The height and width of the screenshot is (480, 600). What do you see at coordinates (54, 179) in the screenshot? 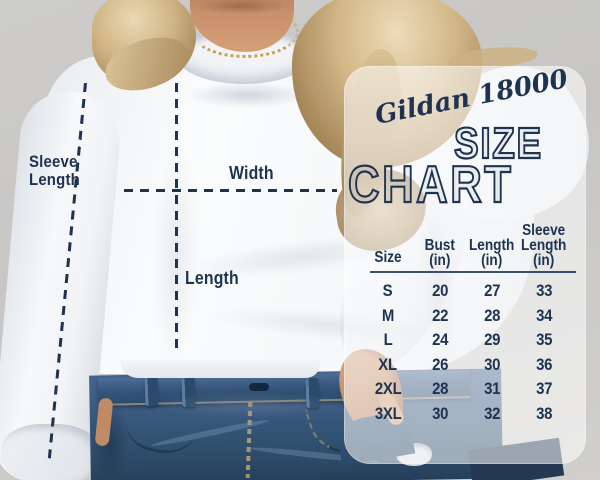
I see `sleeve-length-label-line2: Length` at bounding box center [54, 179].